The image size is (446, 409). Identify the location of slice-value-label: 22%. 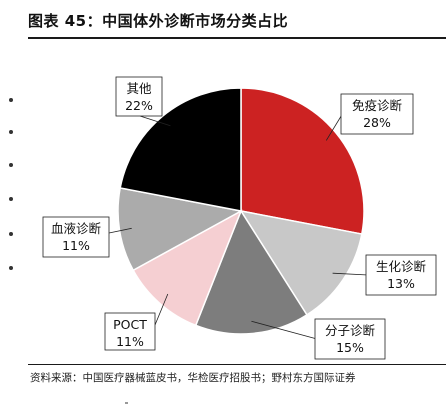
(139, 105).